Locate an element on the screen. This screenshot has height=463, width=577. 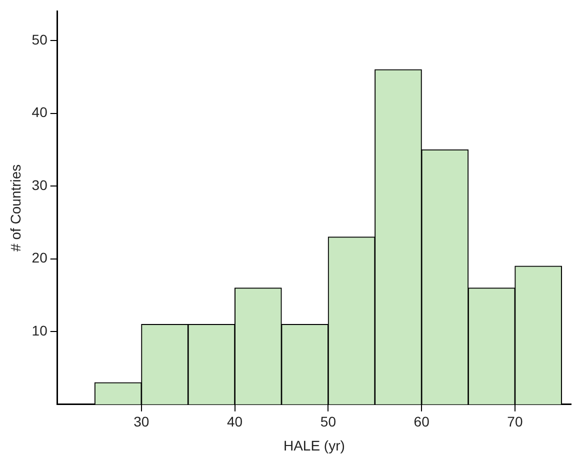
x-tick-label: 50 is located at coordinates (328, 422).